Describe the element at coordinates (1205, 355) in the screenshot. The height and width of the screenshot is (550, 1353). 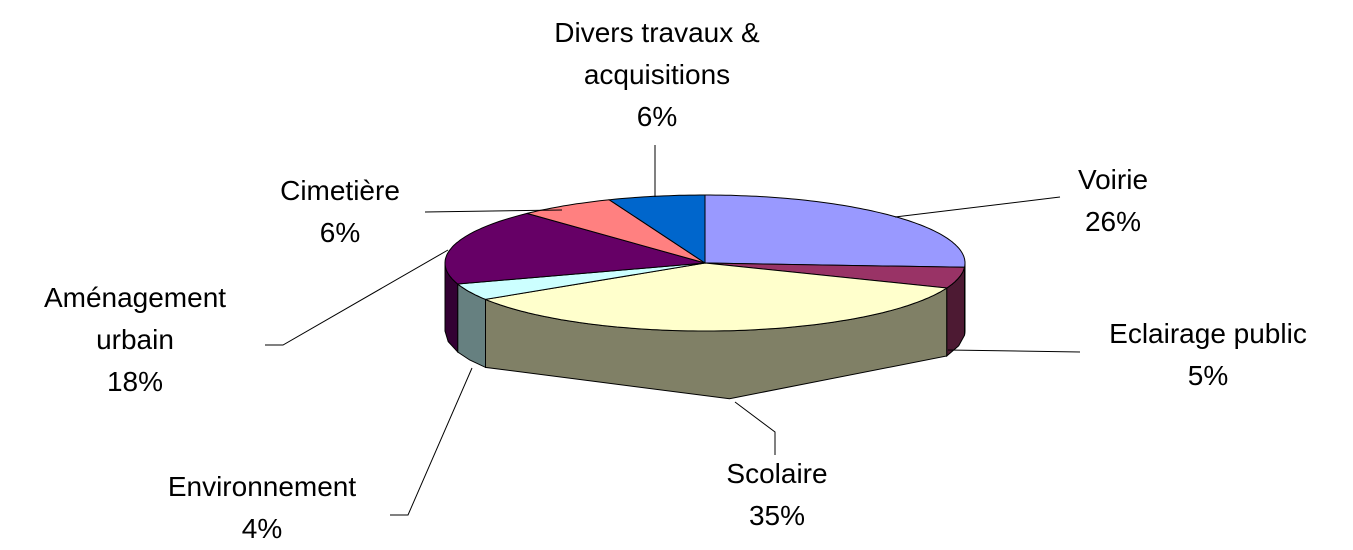
I see `slice-label: Eclairage public 5%` at that location.